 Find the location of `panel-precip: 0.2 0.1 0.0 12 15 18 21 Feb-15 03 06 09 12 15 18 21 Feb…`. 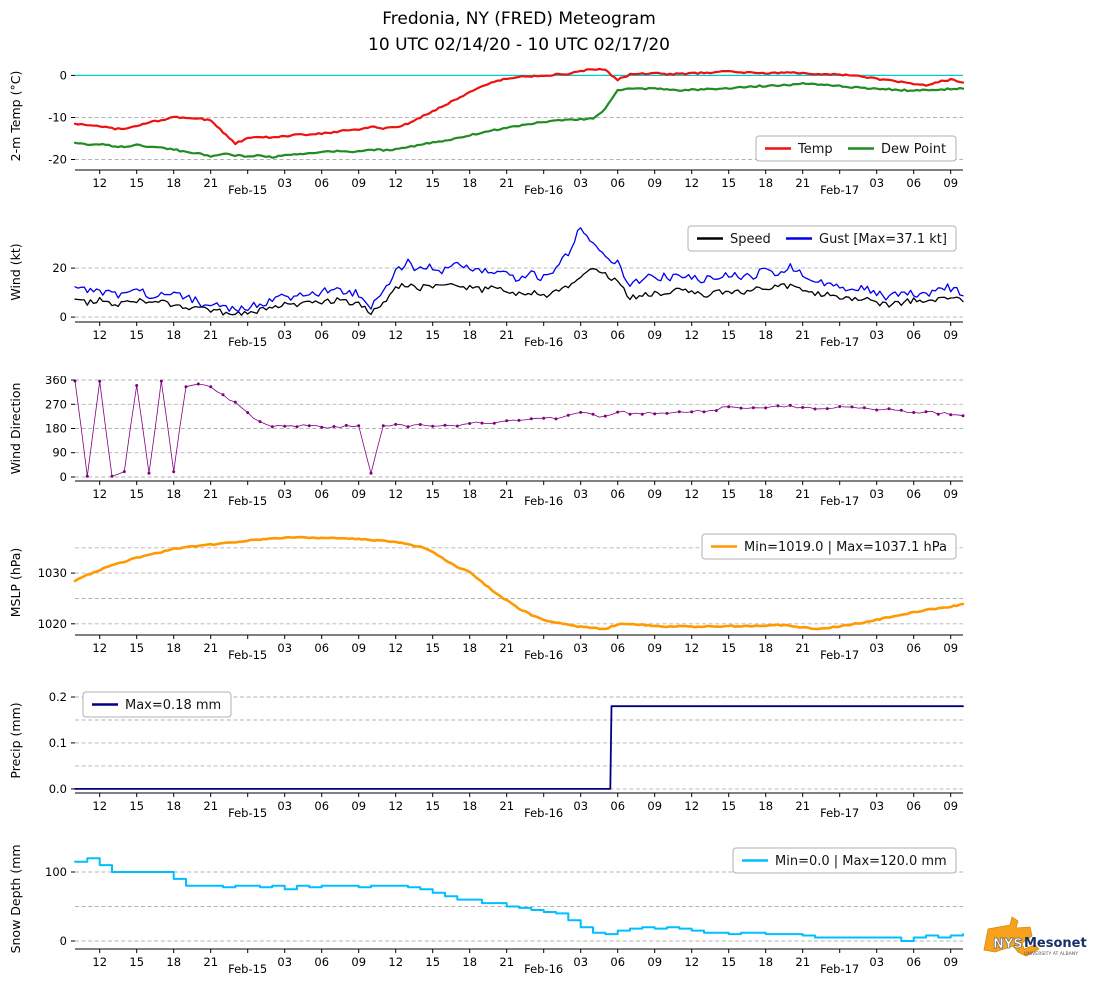

panel-precip: 0.2 0.1 0.0 12 15 18 21 Feb-15 03 06 09 12 15 18 21 Feb… is located at coordinates (547, 759).